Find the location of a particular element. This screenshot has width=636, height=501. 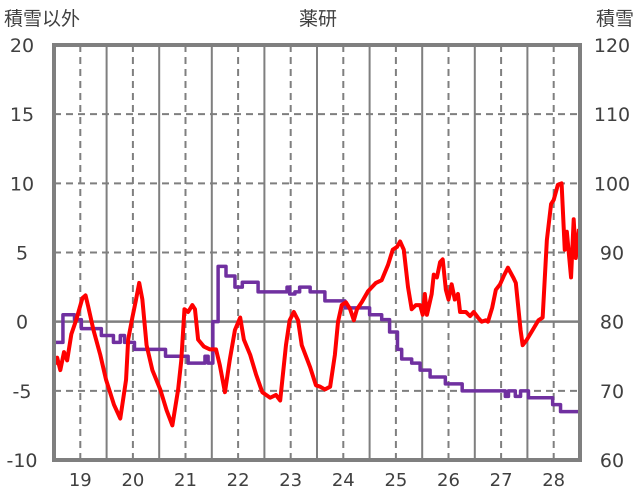

left-axis-label: 積雪以外 is located at coordinates (42, 19).